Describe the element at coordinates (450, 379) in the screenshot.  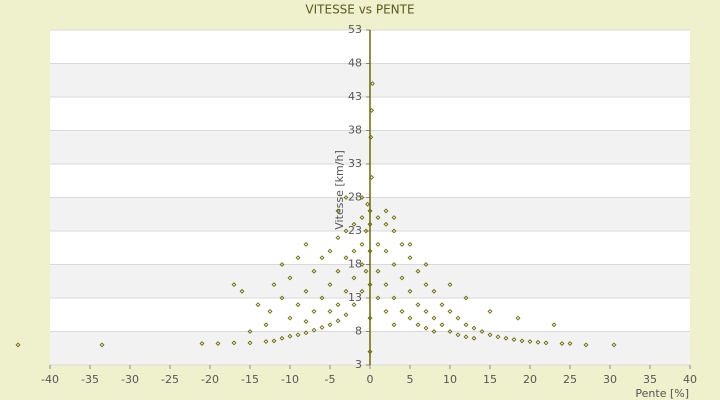
I see `x-tick-label: 10` at that location.